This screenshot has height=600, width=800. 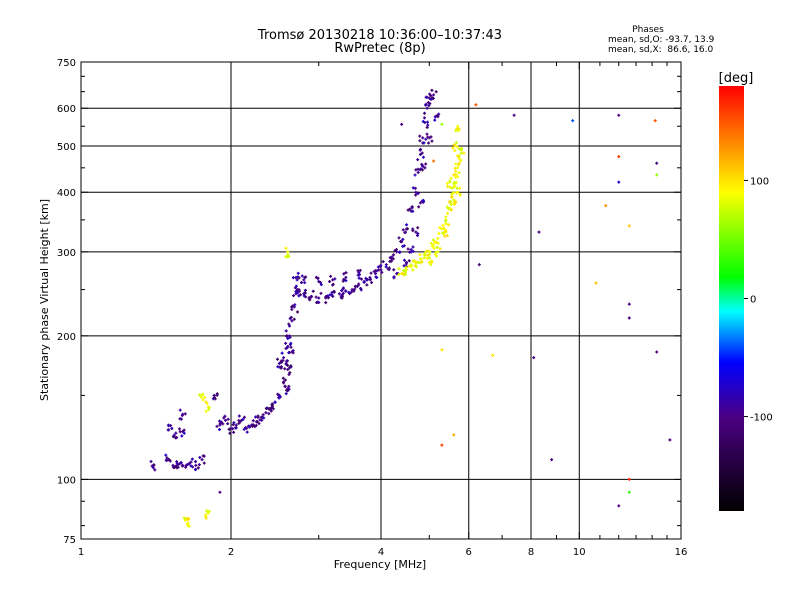 What do you see at coordinates (81, 552) in the screenshot?
I see `x-tick-label: 1` at bounding box center [81, 552].